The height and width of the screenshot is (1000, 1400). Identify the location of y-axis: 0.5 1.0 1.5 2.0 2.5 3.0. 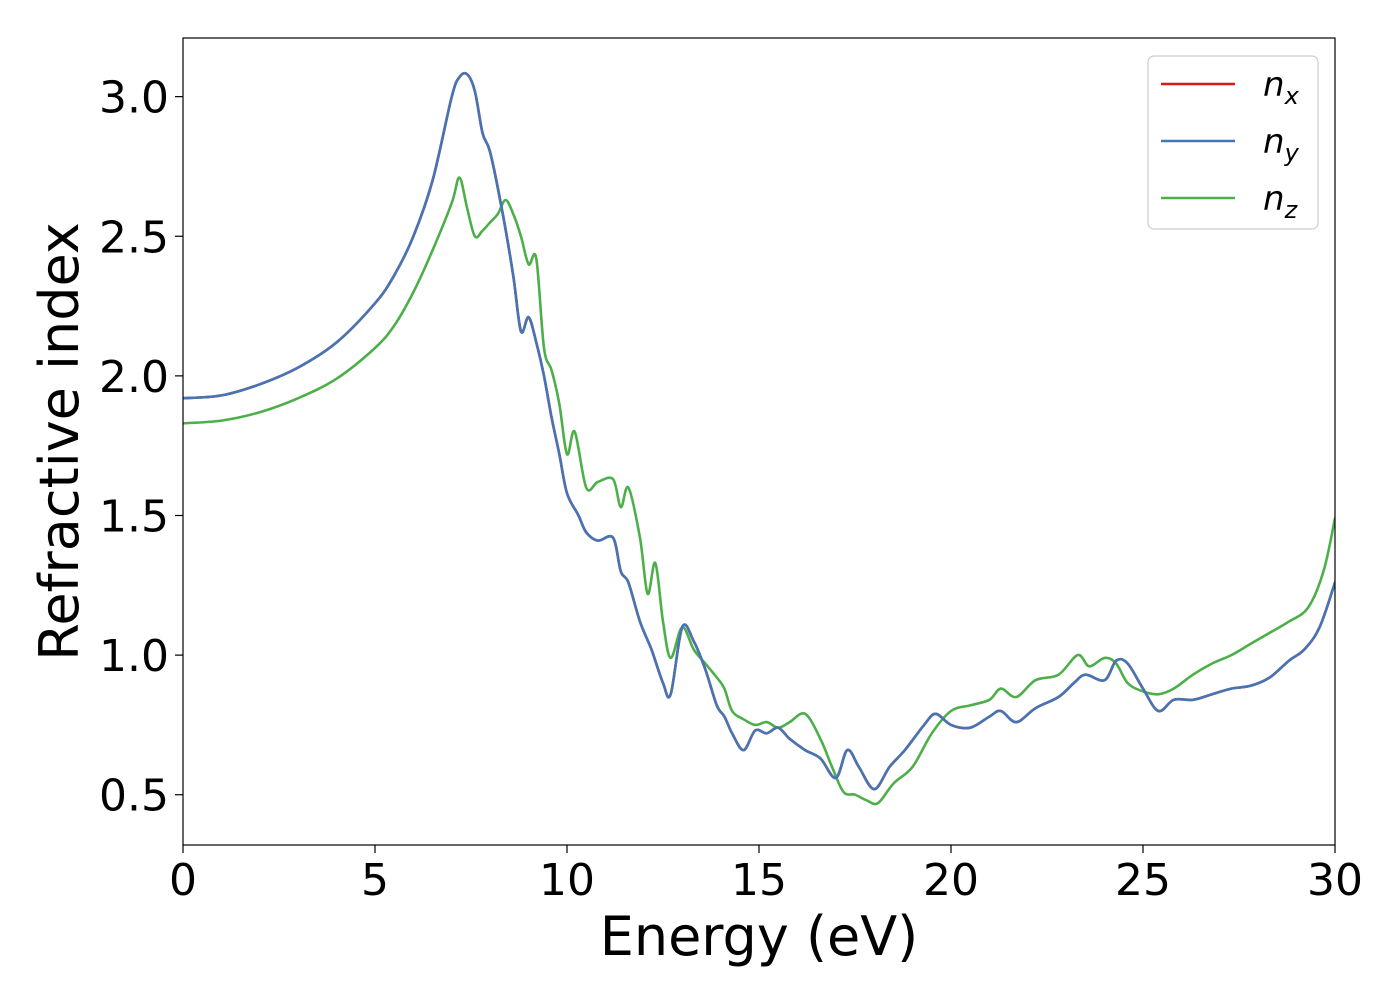
(141, 447).